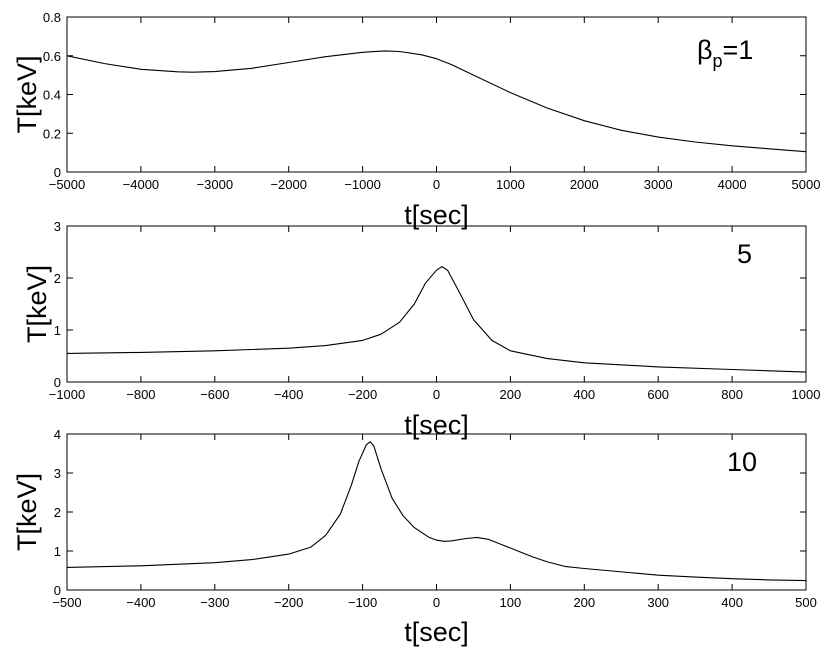  Describe the element at coordinates (658, 394) in the screenshot. I see `x-tick-label: 600` at that location.